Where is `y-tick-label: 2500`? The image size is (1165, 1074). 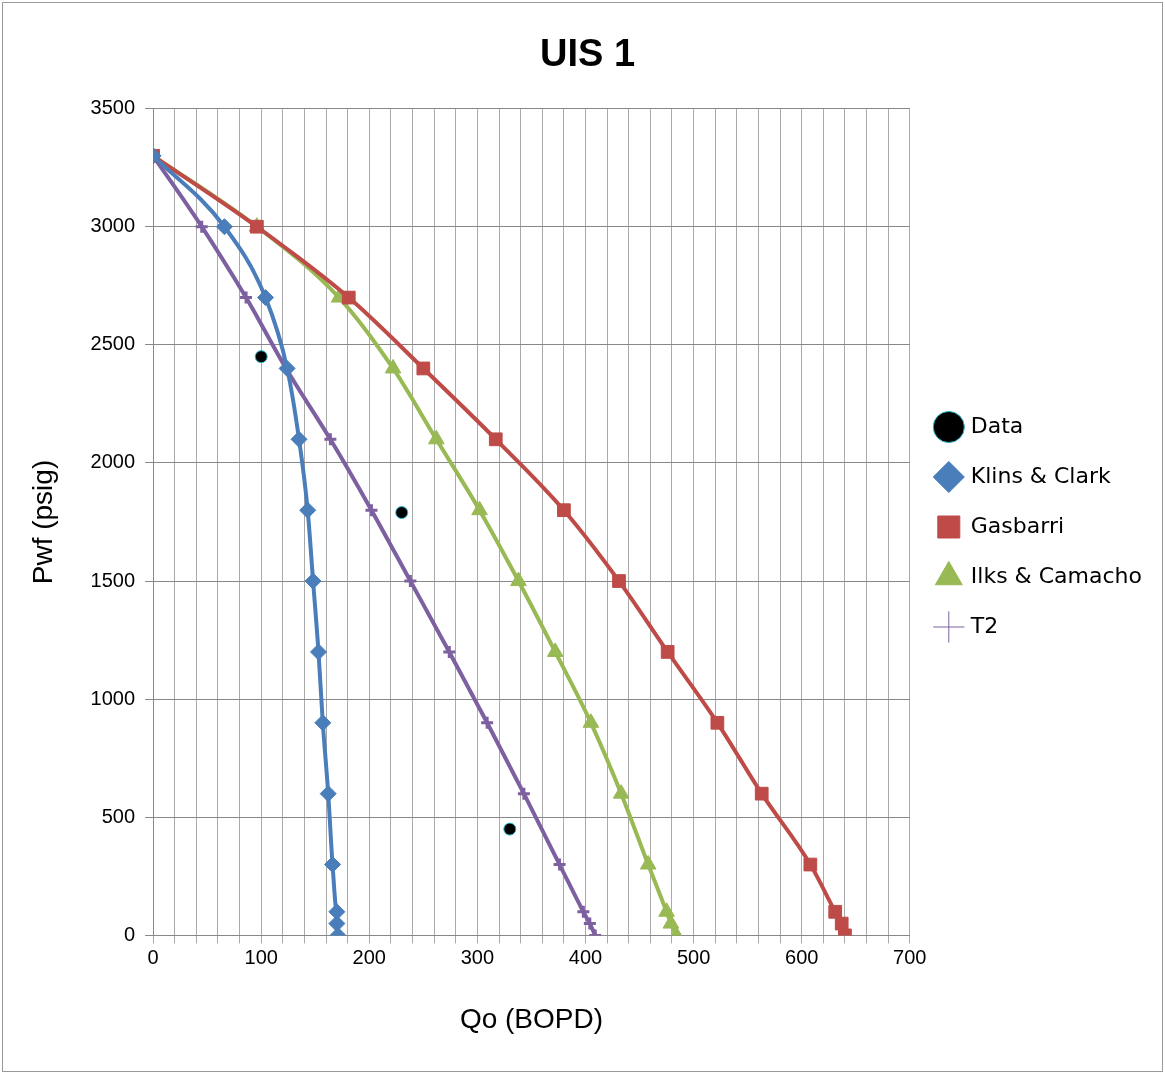
y-tick-label: 2500 is located at coordinates (113, 343).